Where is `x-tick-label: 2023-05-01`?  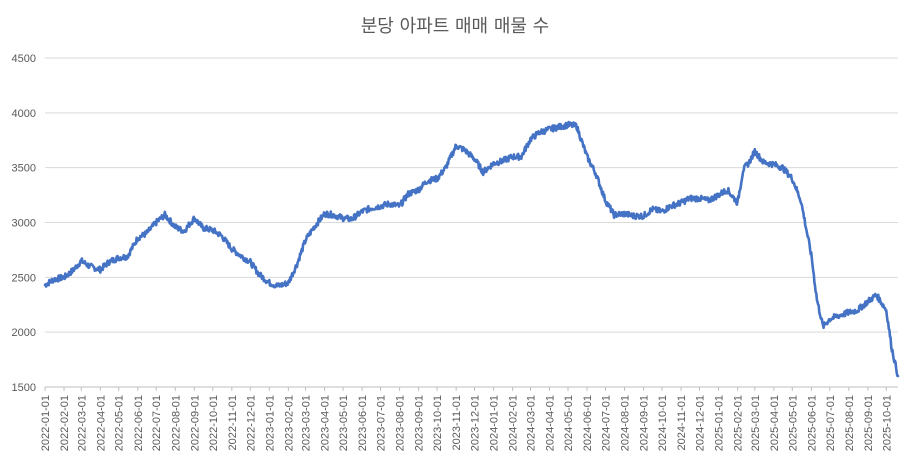
x-tick-label: 2023-05-01 is located at coordinates (344, 423).